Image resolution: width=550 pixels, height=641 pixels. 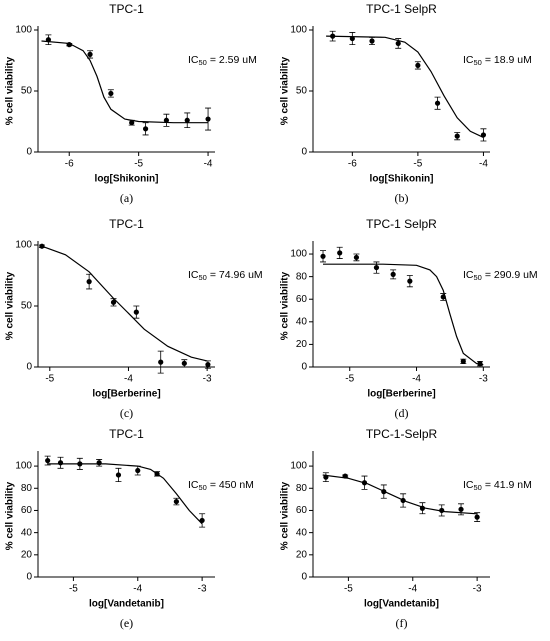 I want to click on y-tick-label: 60, so click(x=302, y=299).